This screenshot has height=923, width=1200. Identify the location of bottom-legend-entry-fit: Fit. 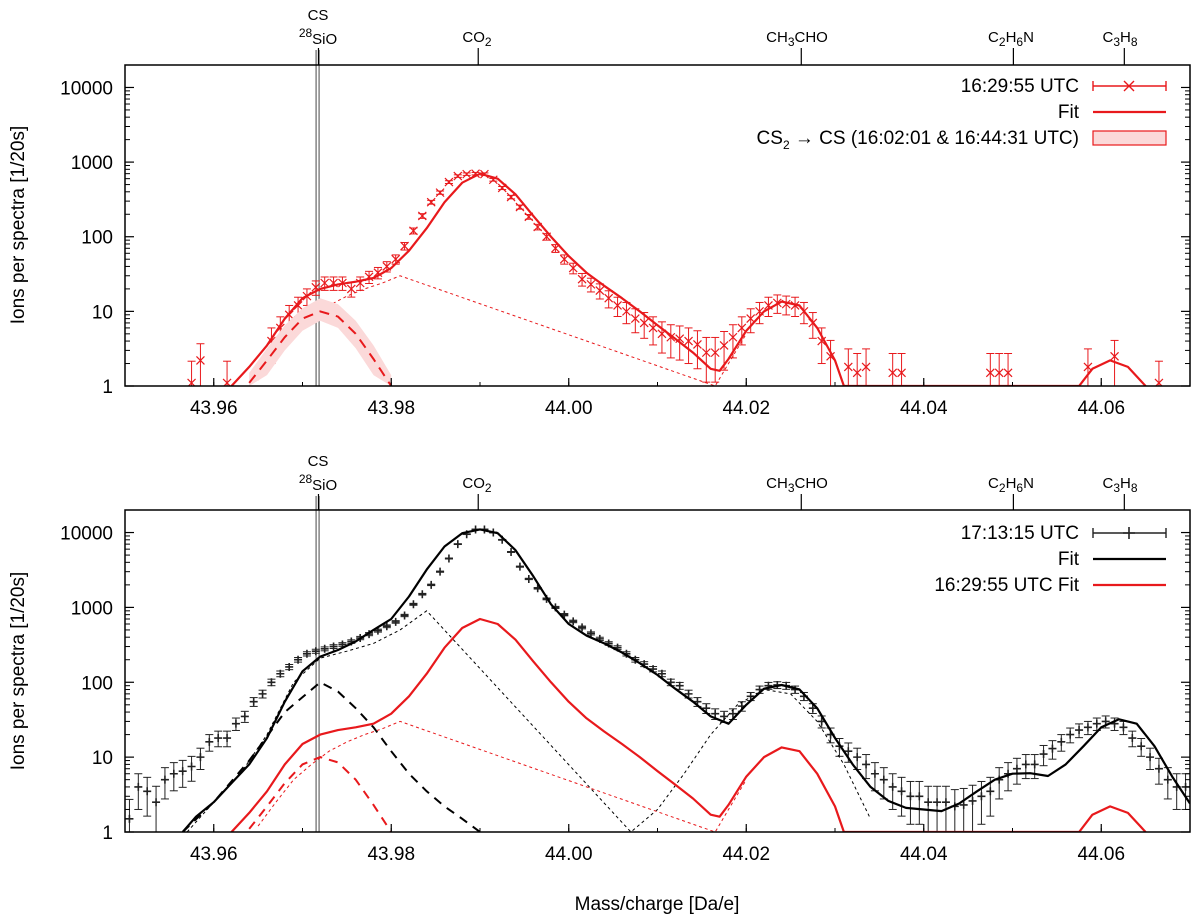
(1069, 559).